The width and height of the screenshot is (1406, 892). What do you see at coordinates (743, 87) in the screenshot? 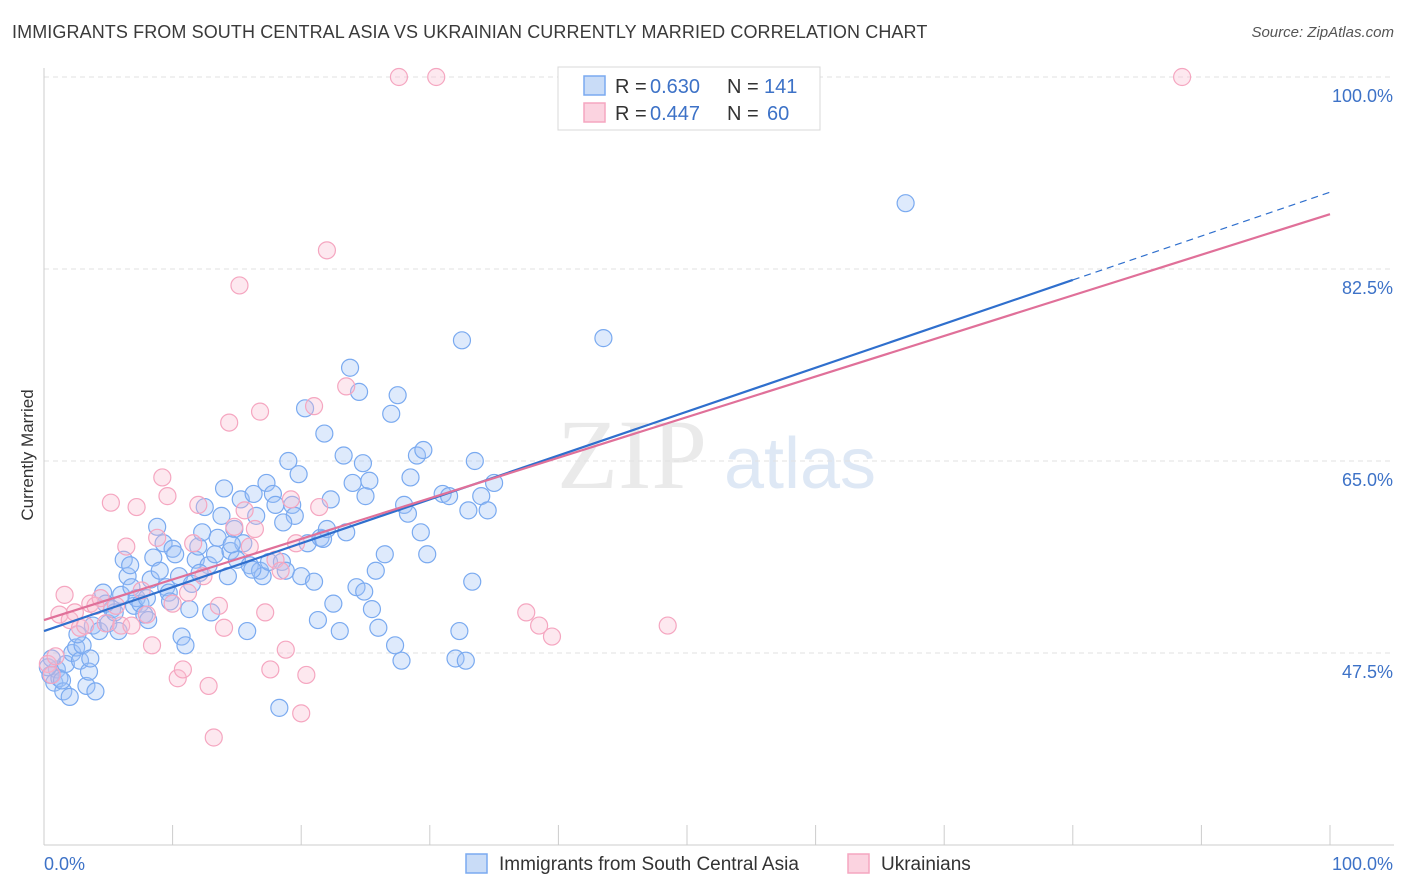
I see `stats-n-label-1: N =` at bounding box center [743, 87].